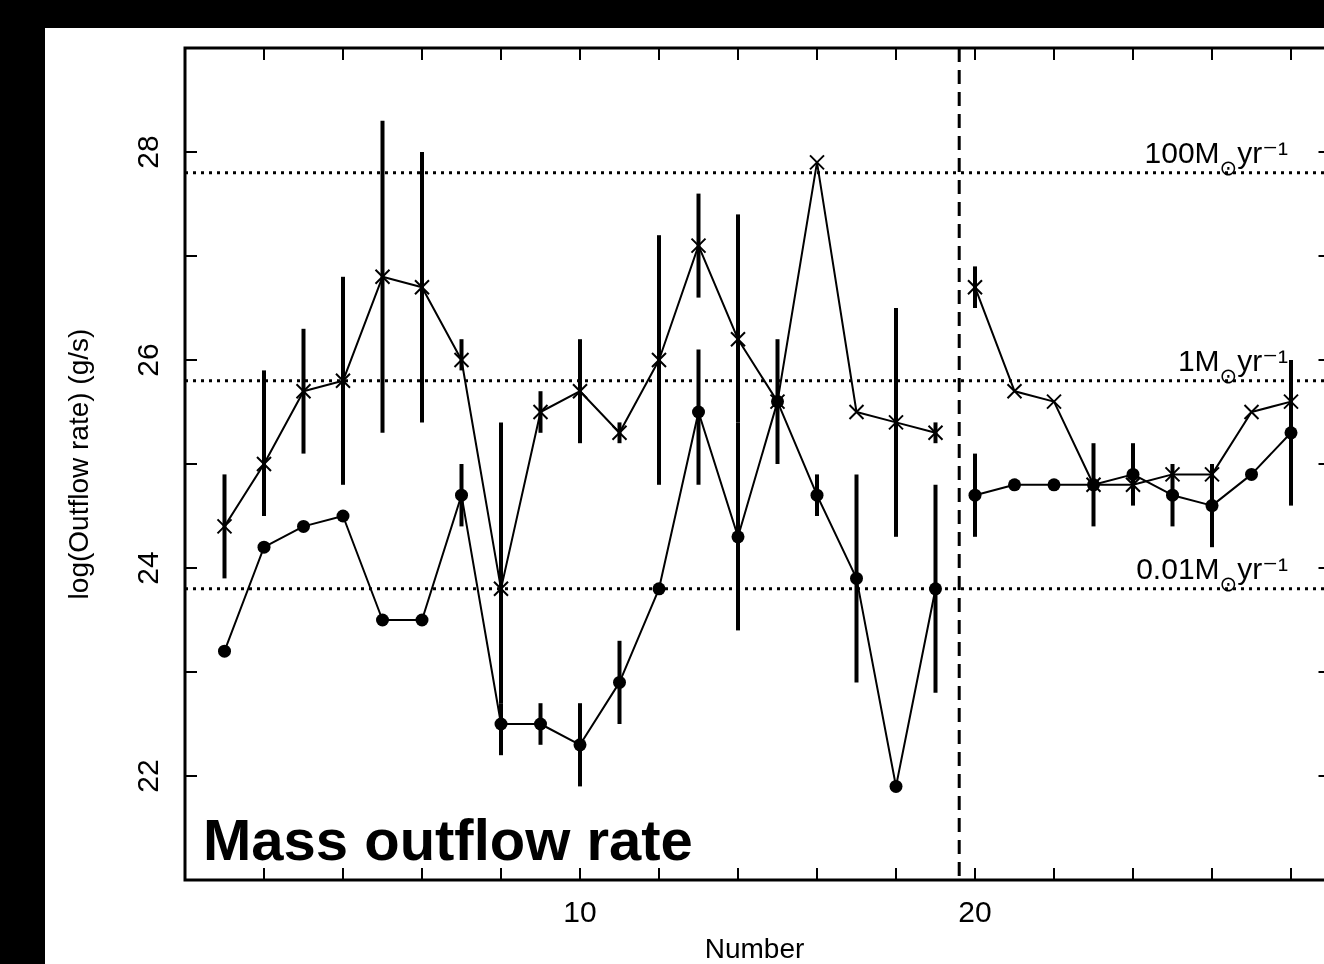  I want to click on ref-line-label: 100M$_{⊙}$yr⁻¹, so click(1216, 157).